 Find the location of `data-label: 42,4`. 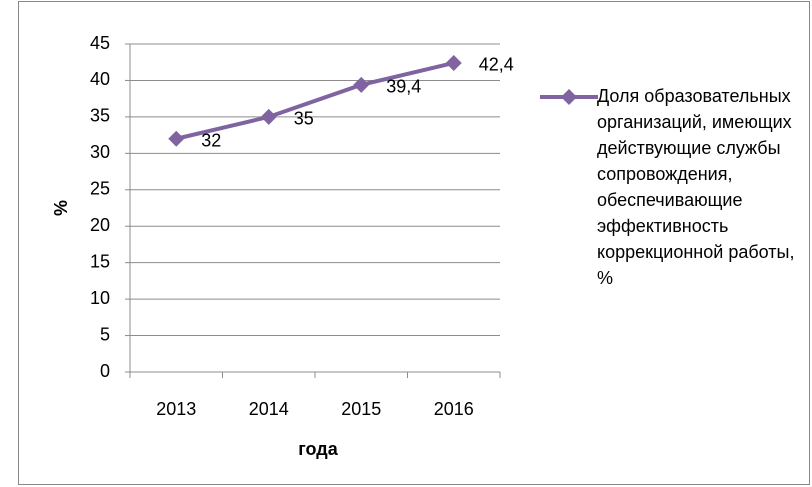

data-label: 42,4 is located at coordinates (496, 65).